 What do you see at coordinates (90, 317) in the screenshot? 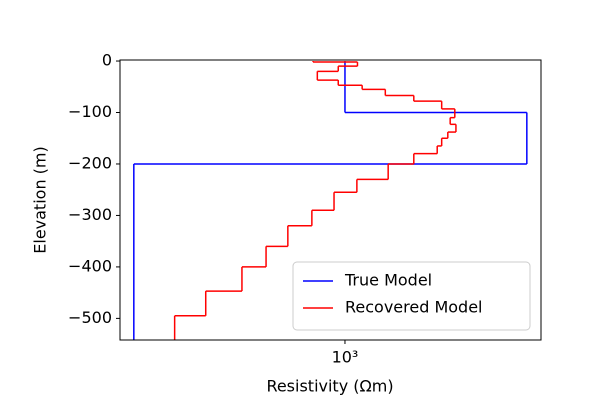
I see `y-tick-label: −500` at bounding box center [90, 317].